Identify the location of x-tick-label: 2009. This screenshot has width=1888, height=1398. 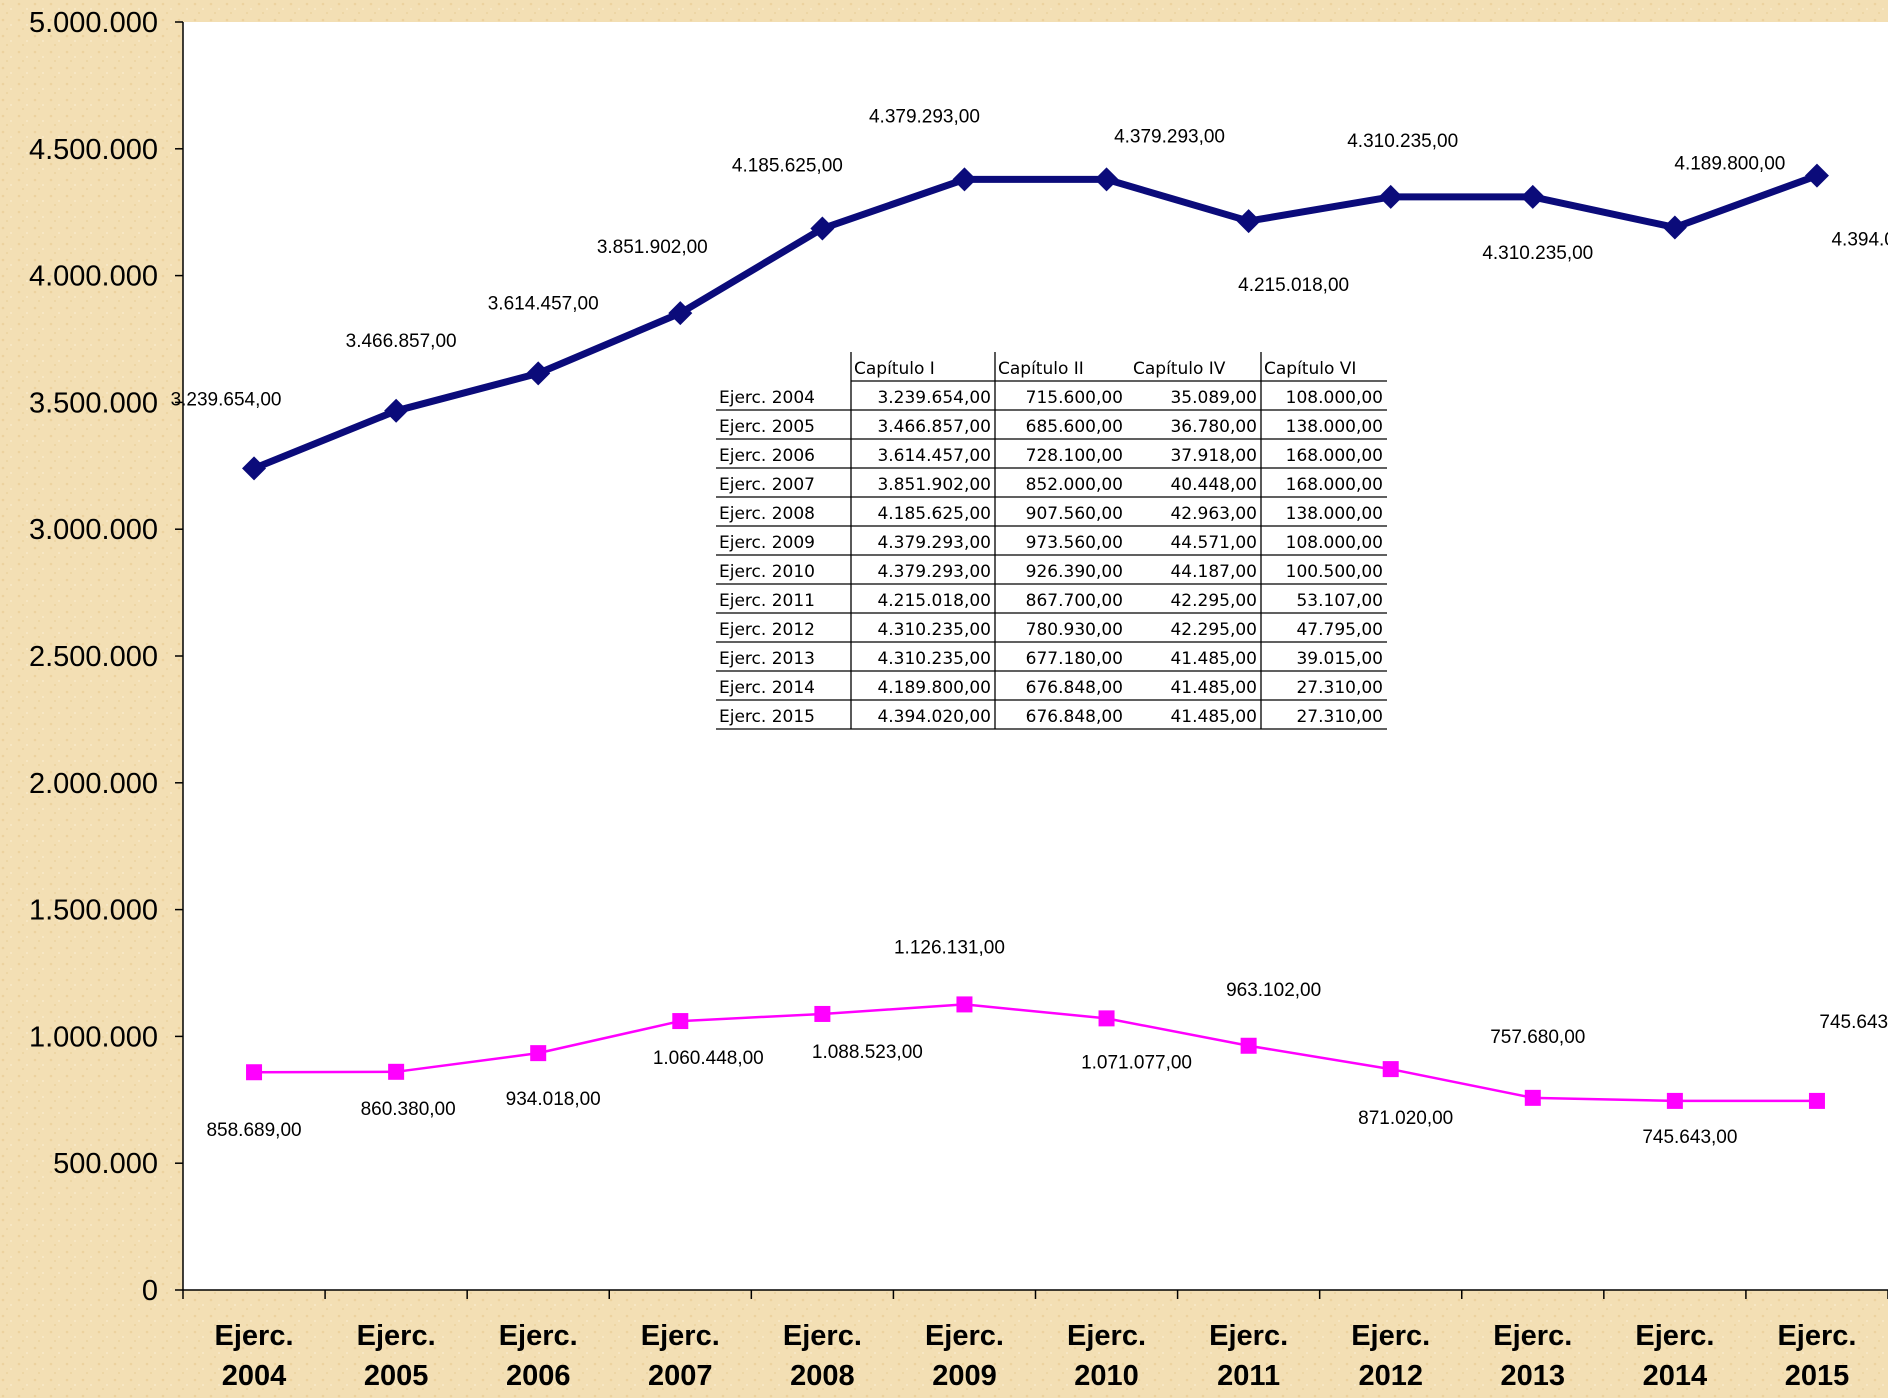
(964, 1376).